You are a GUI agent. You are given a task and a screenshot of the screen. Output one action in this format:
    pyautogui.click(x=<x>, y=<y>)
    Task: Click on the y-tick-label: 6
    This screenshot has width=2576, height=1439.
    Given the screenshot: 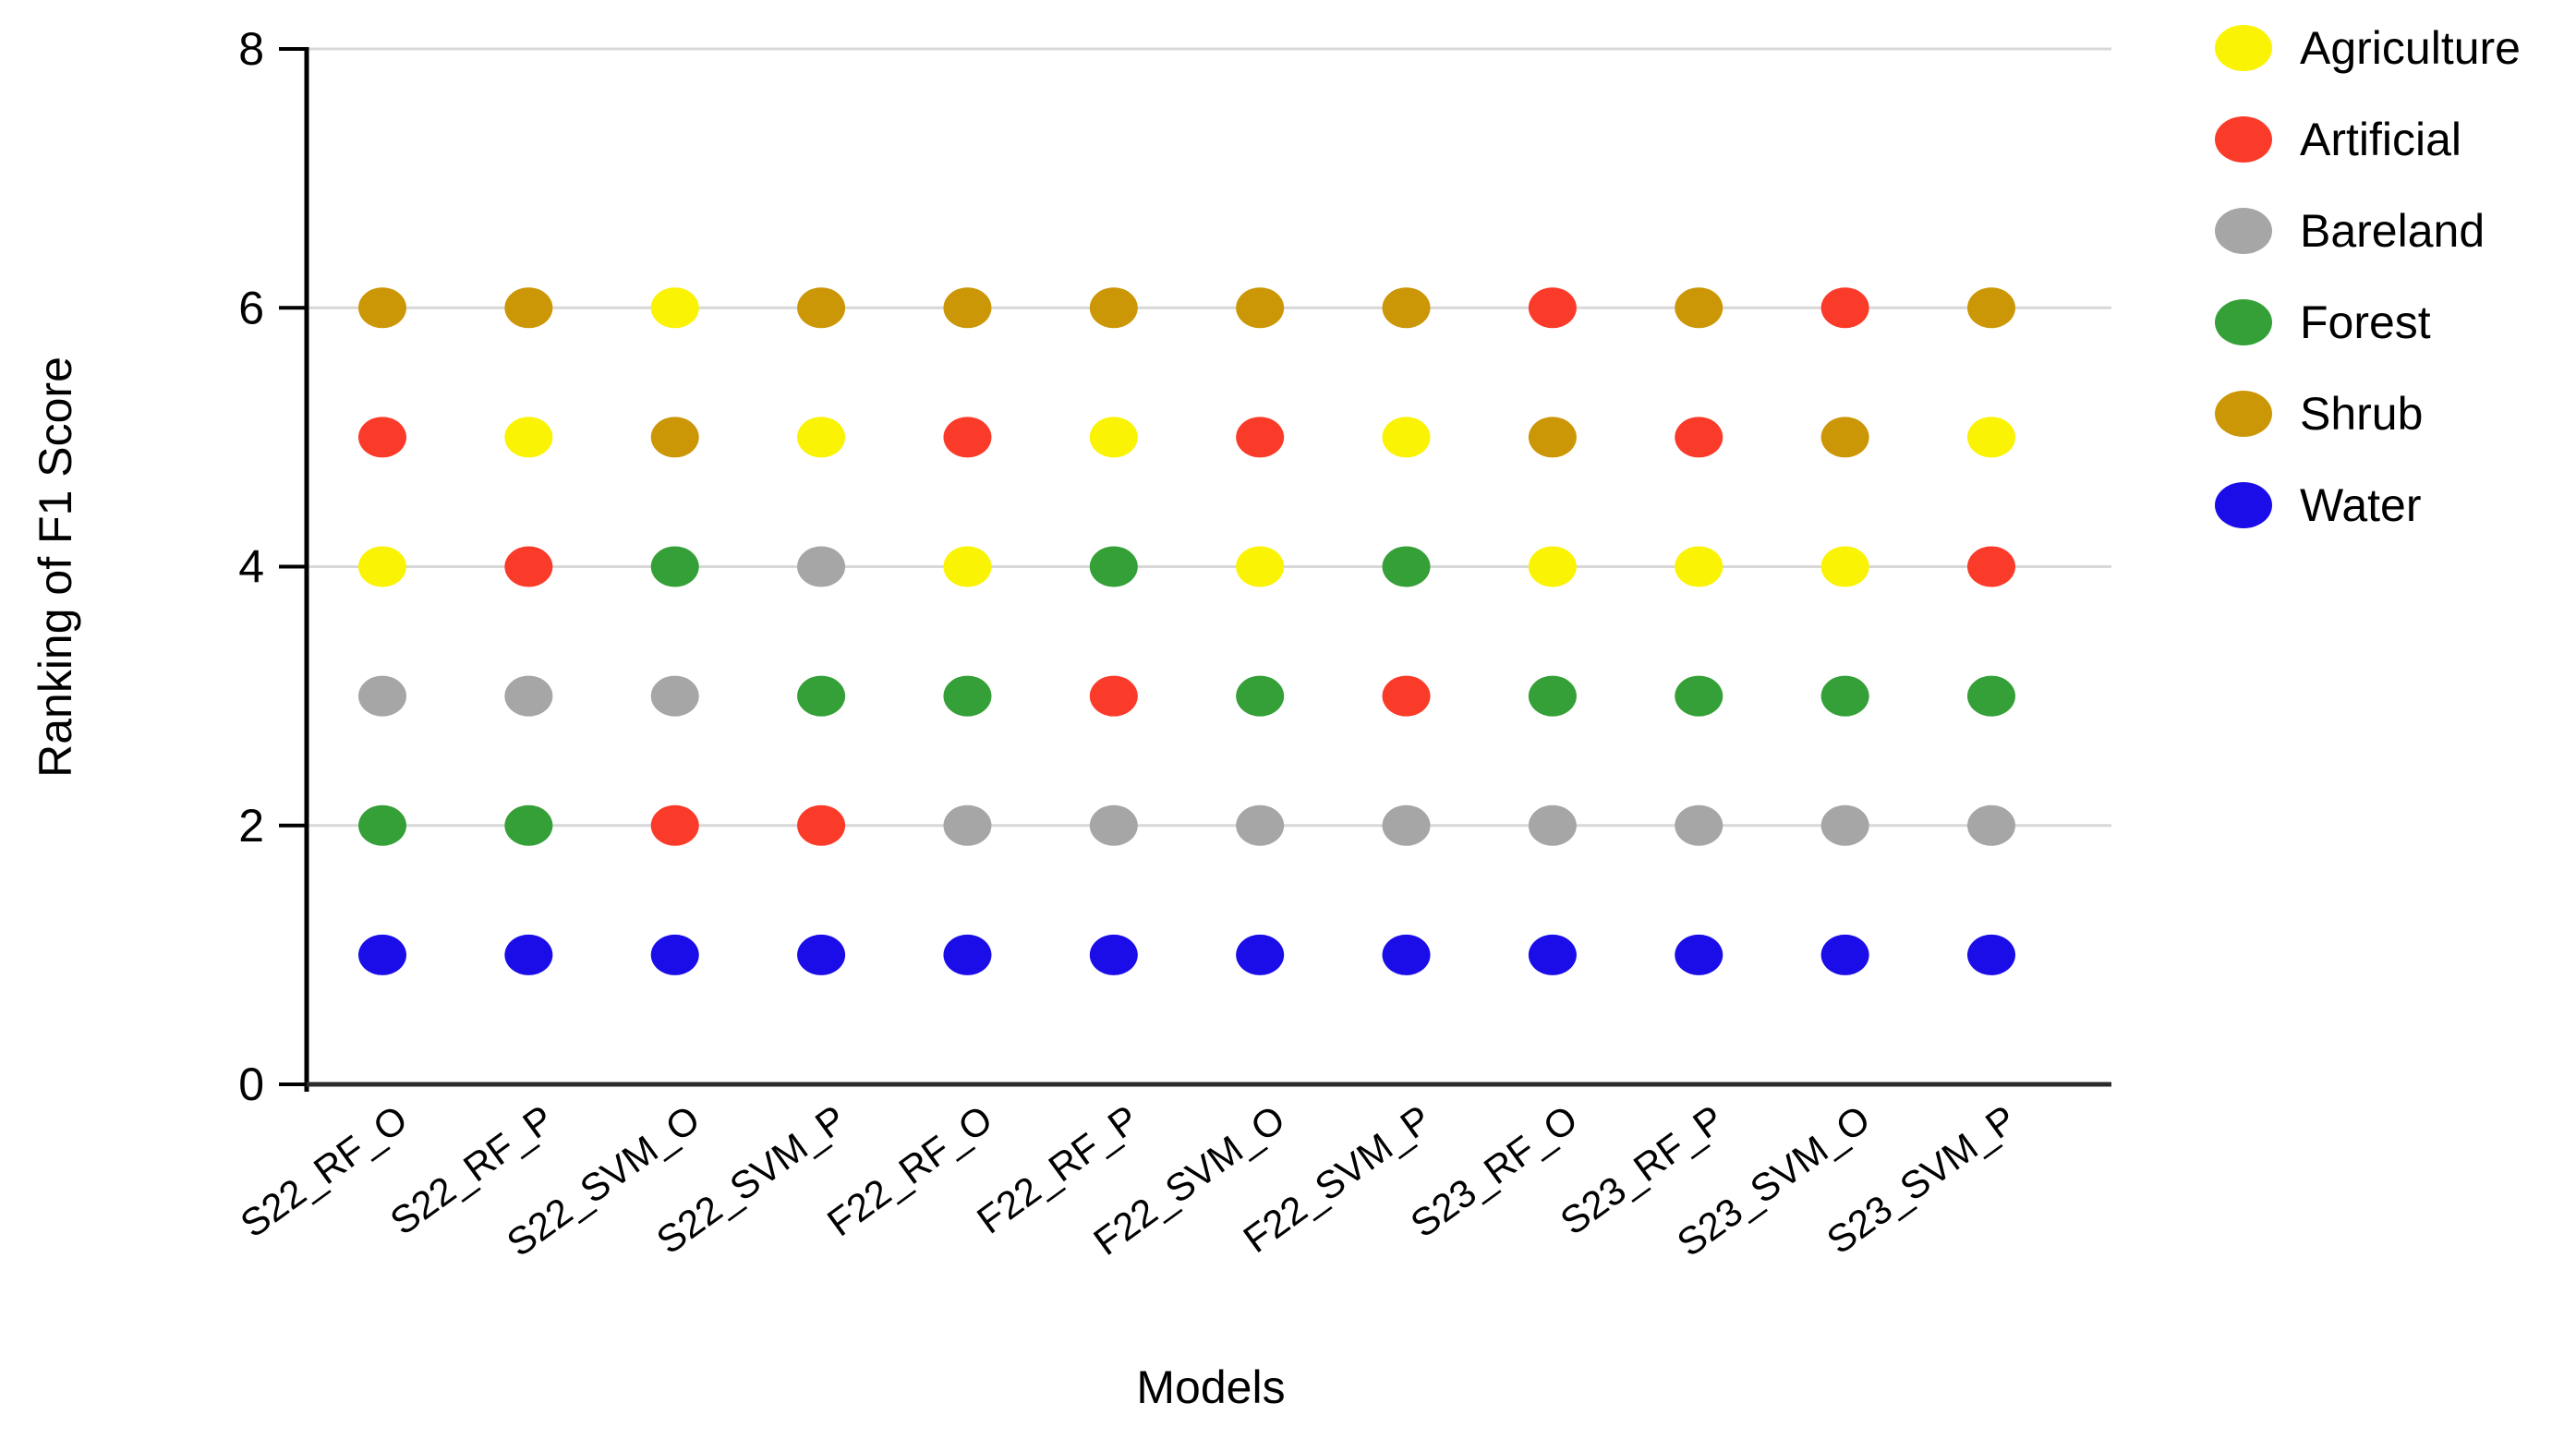 What is the action you would take?
    pyautogui.click(x=251, y=307)
    